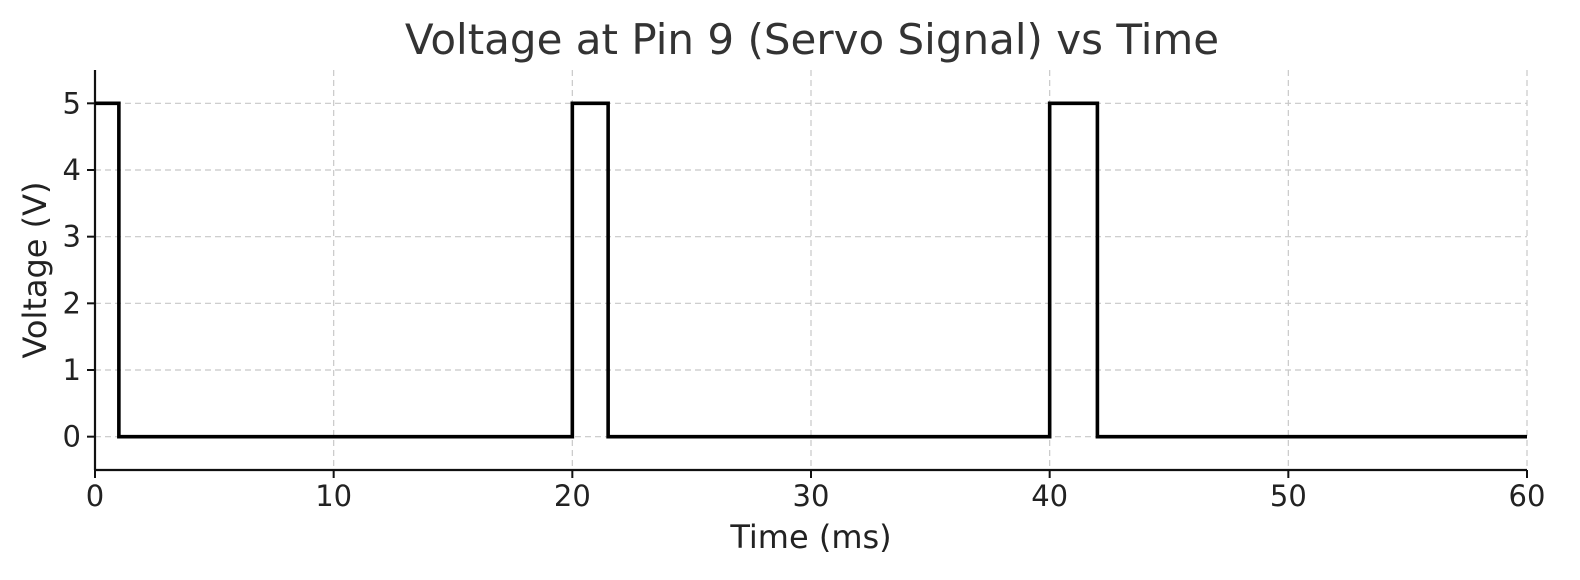 Image resolution: width=1580 pixels, height=580 pixels. I want to click on y-tick-label: 5, so click(72, 103).